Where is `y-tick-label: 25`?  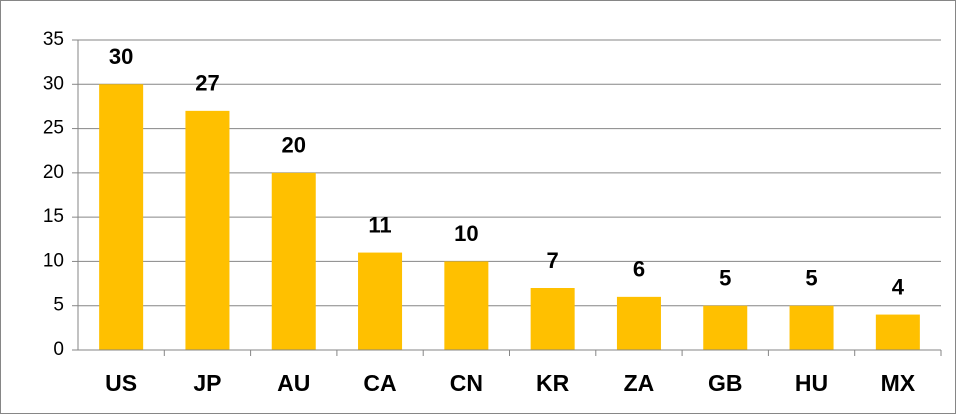
y-tick-label: 25 is located at coordinates (53, 128).